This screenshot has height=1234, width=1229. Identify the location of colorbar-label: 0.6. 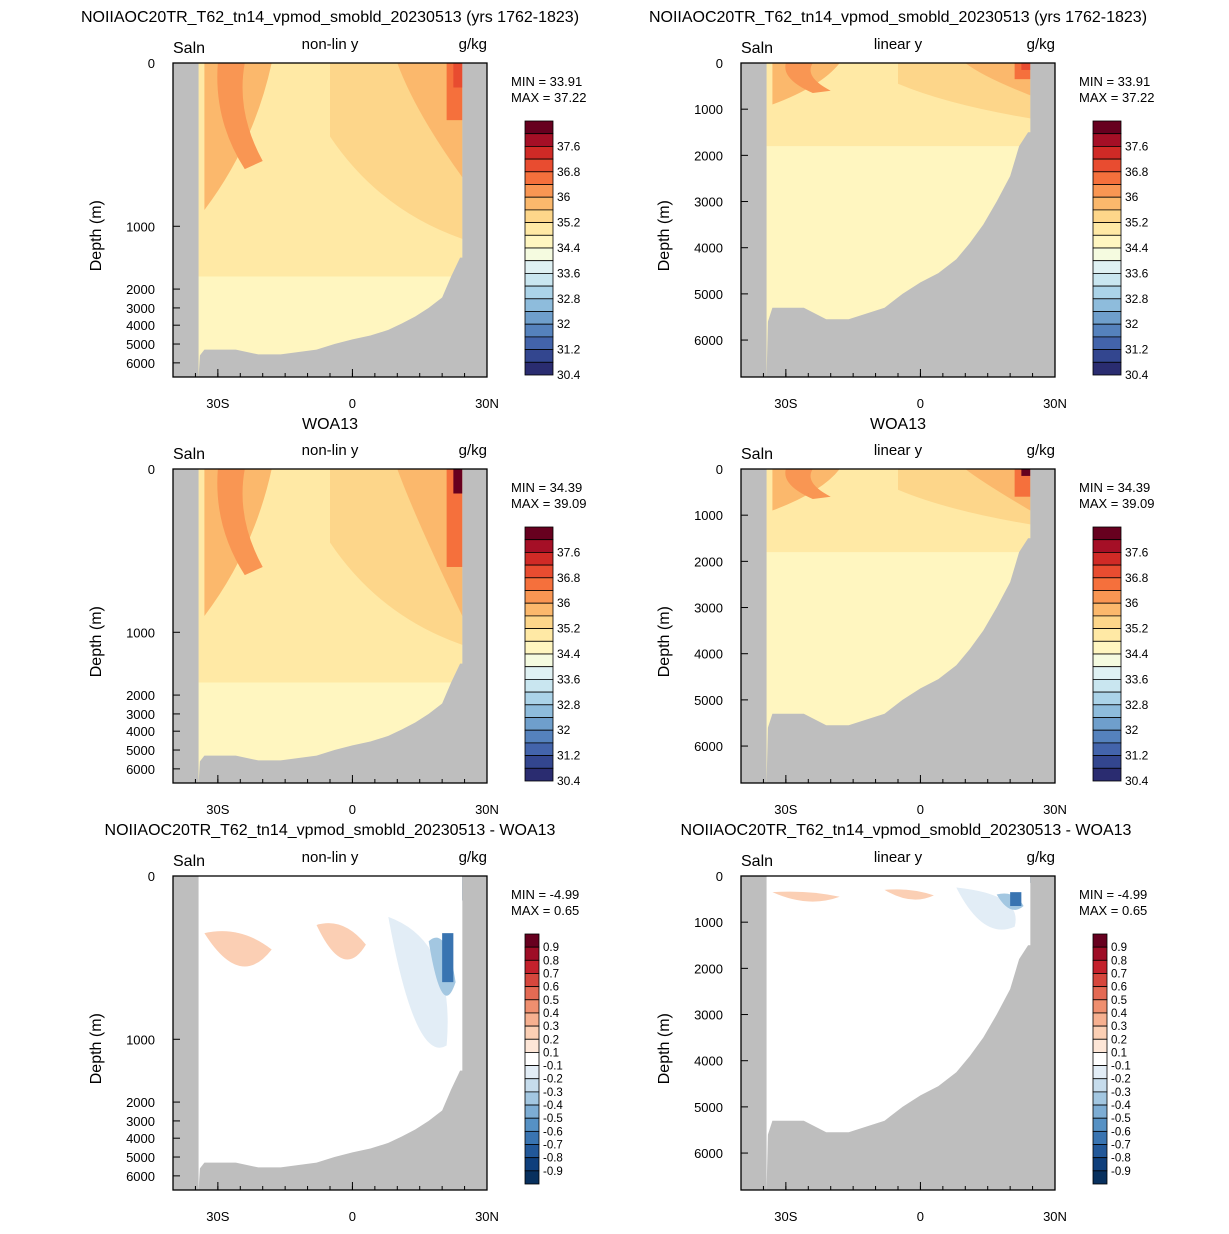
(1119, 988).